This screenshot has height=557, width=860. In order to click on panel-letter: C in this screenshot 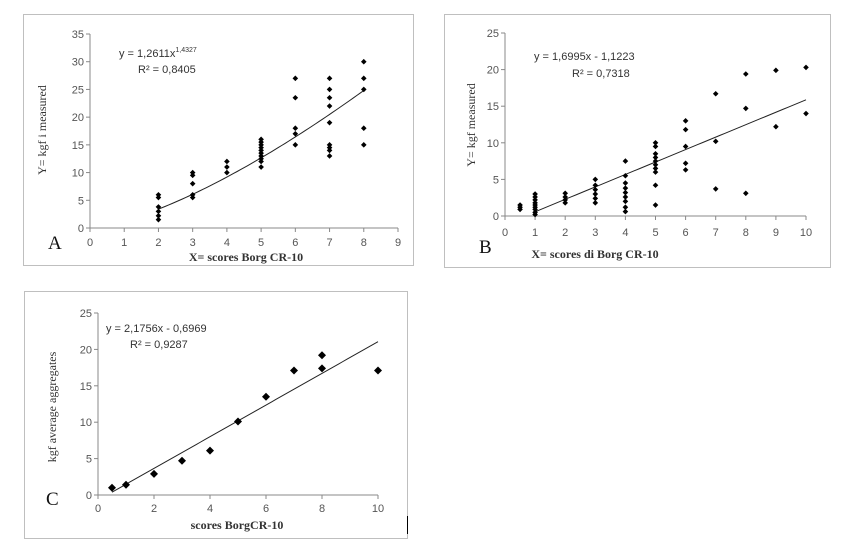, I will do `click(52, 499)`.